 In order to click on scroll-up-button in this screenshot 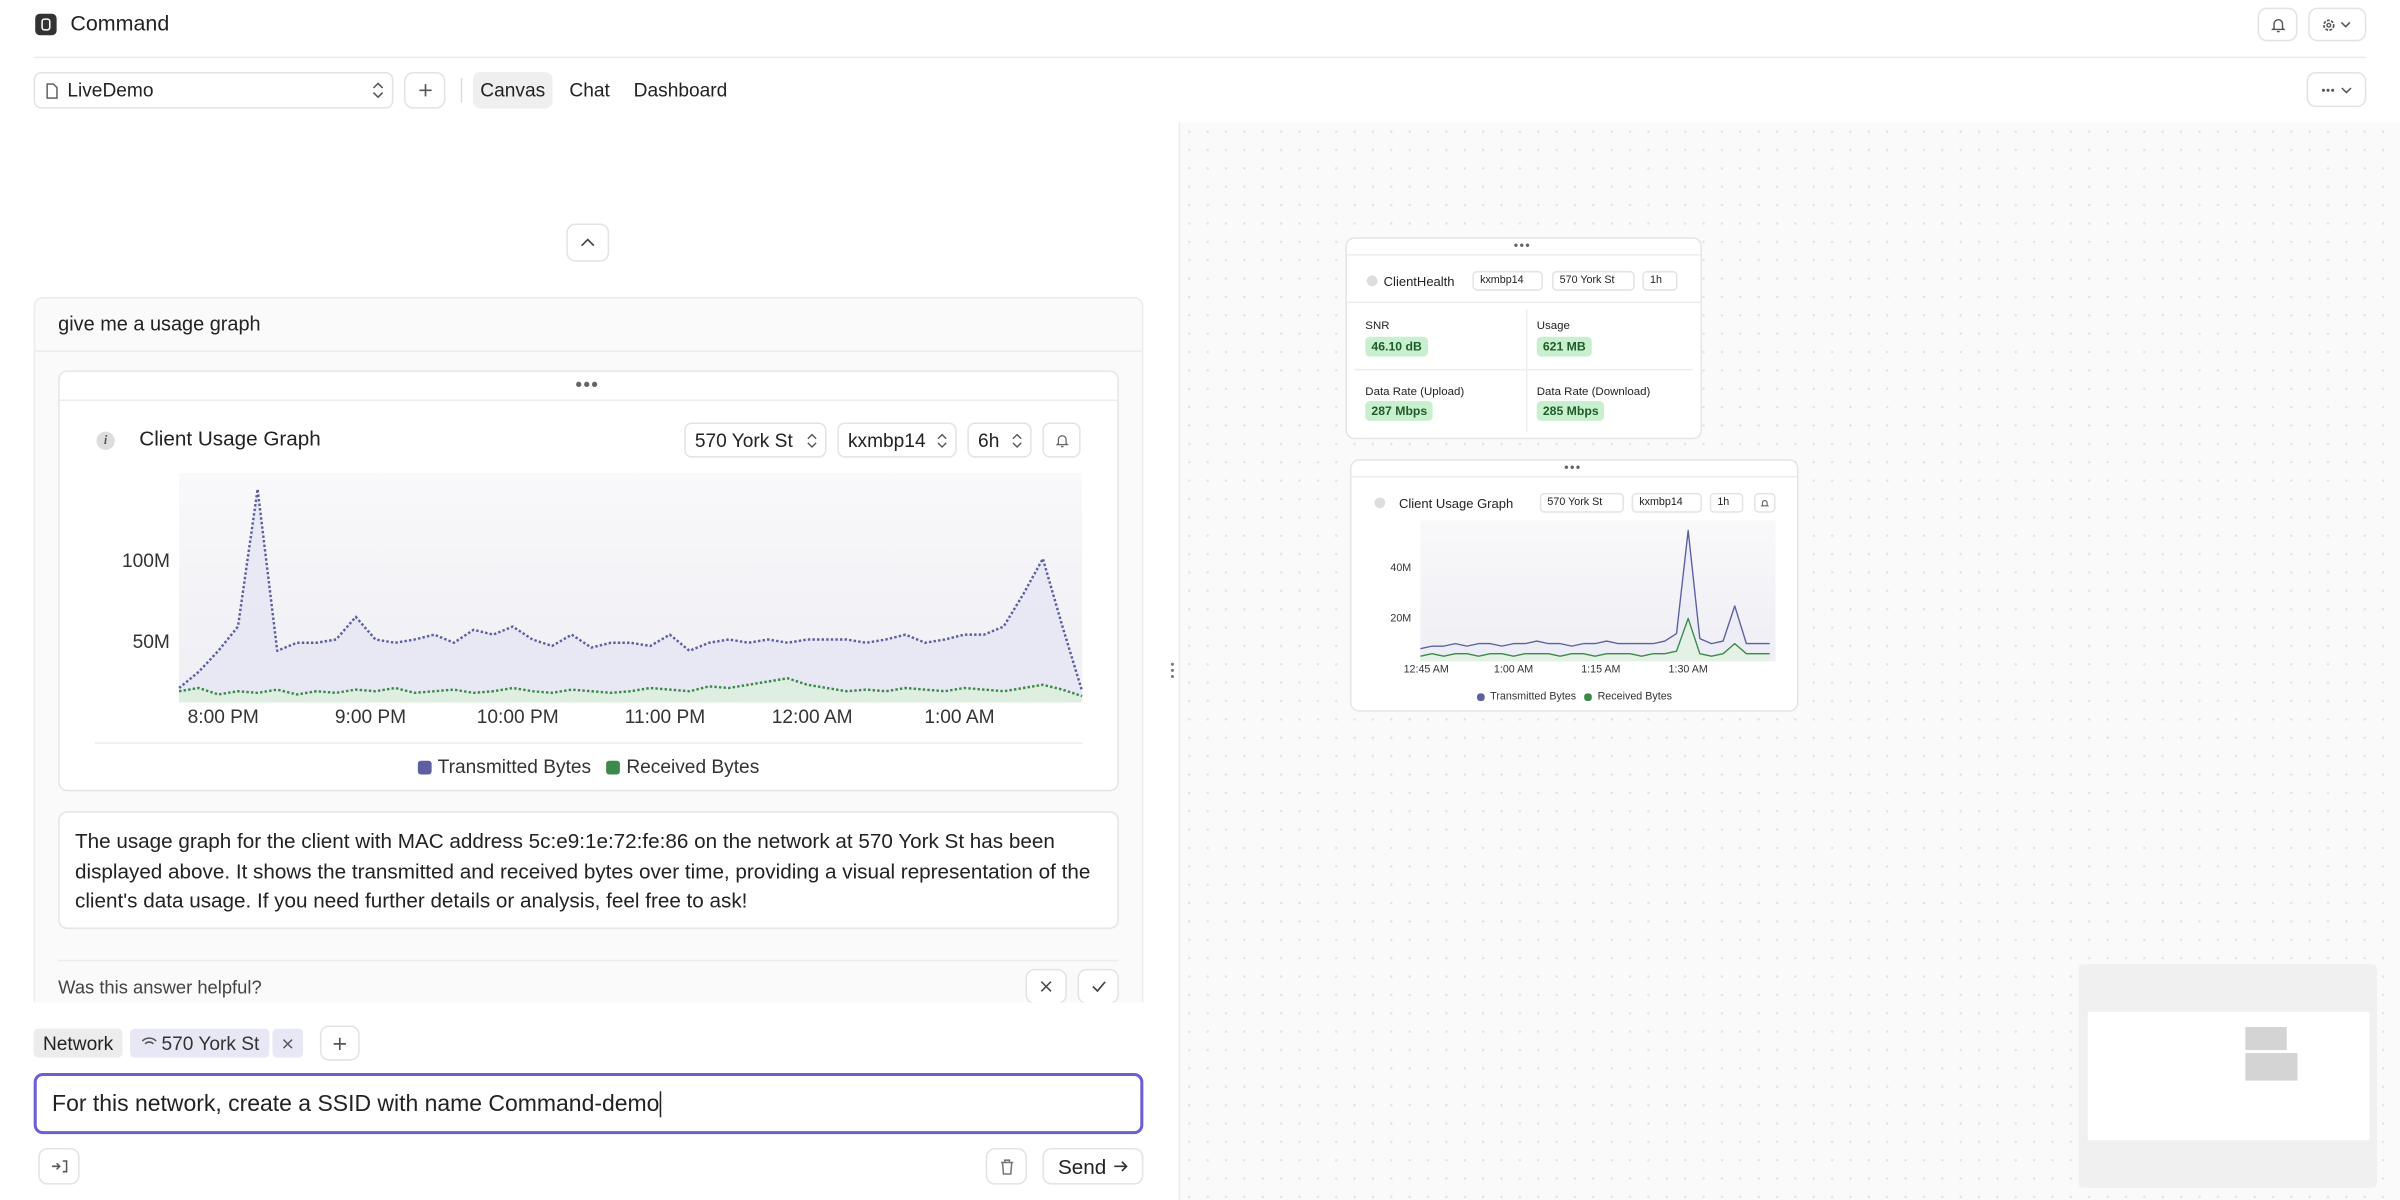, I will do `click(588, 242)`.